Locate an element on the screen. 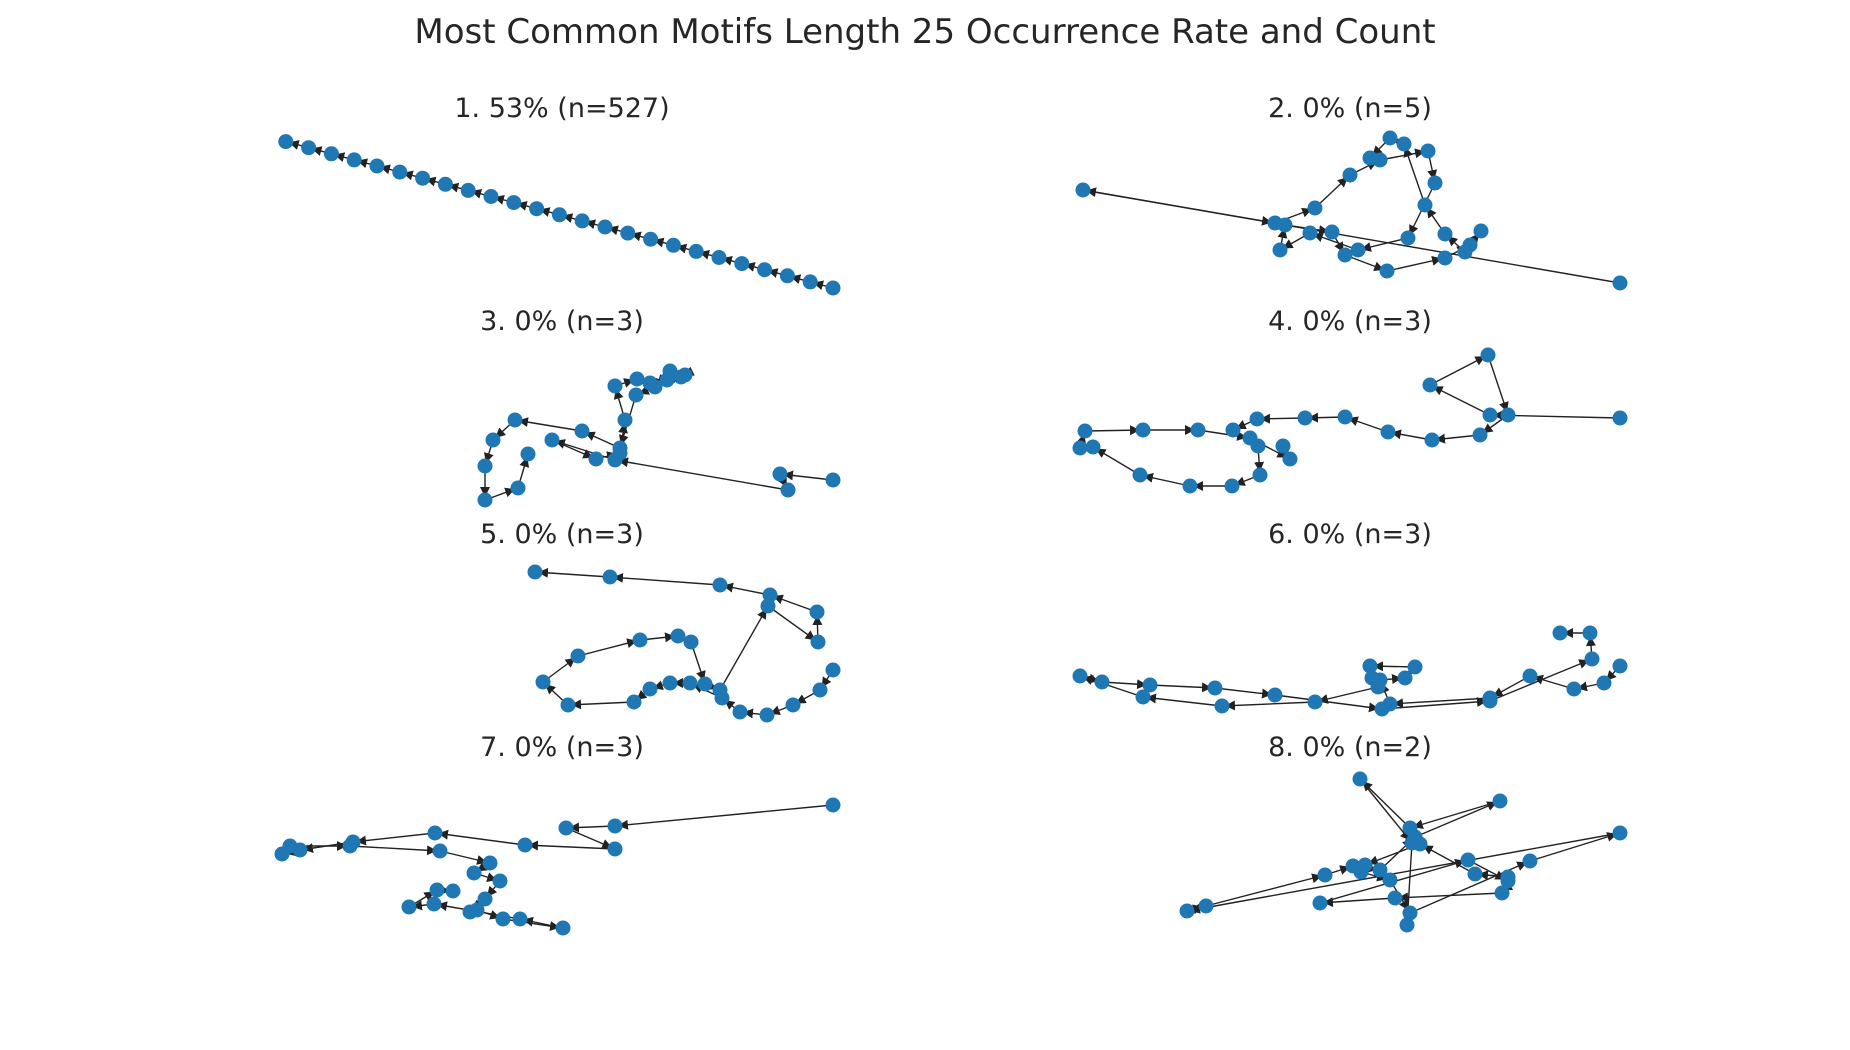 The height and width of the screenshot is (1050, 1850). panel-4-title: 4. 0% (n=3) is located at coordinates (1350, 321).